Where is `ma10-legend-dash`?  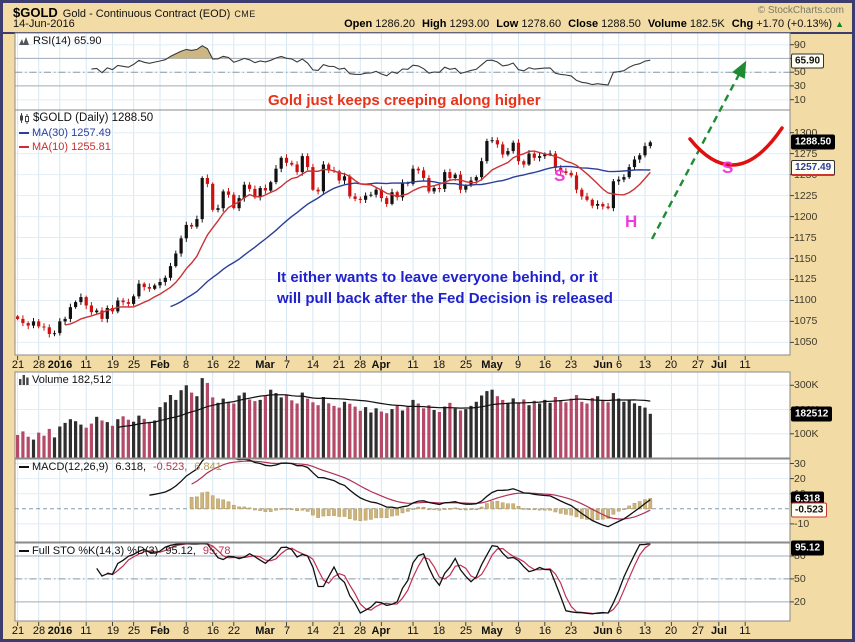 ma10-legend-dash is located at coordinates (24, 147).